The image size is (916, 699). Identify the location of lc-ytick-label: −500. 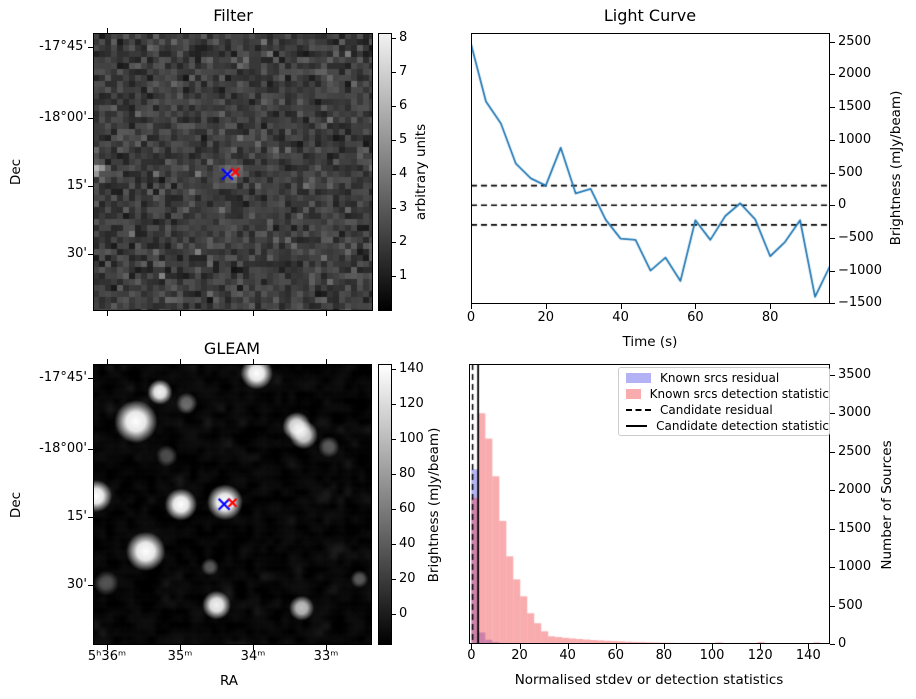
(856, 237).